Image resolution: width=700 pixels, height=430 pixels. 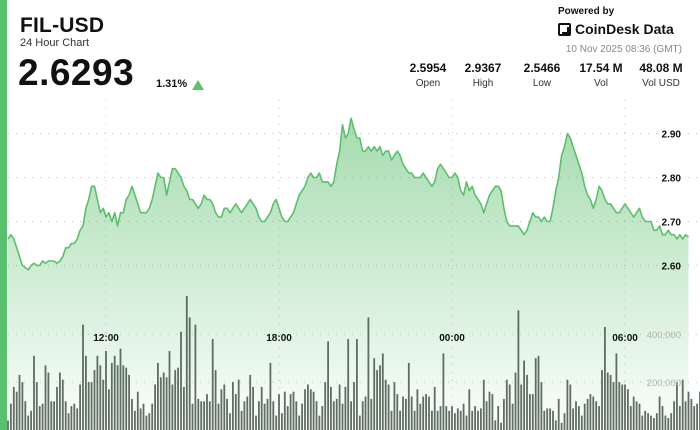 I want to click on stat-label: Open, so click(x=428, y=83).